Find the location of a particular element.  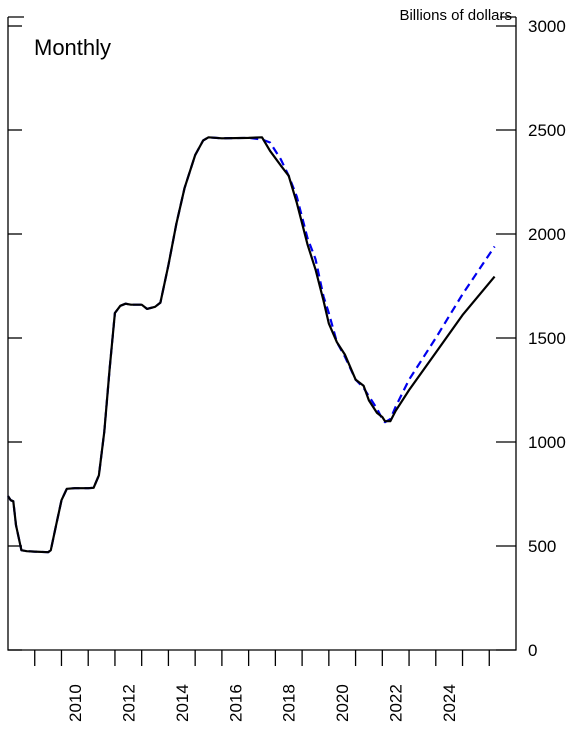

y-tick-label: 0 is located at coordinates (532, 650).